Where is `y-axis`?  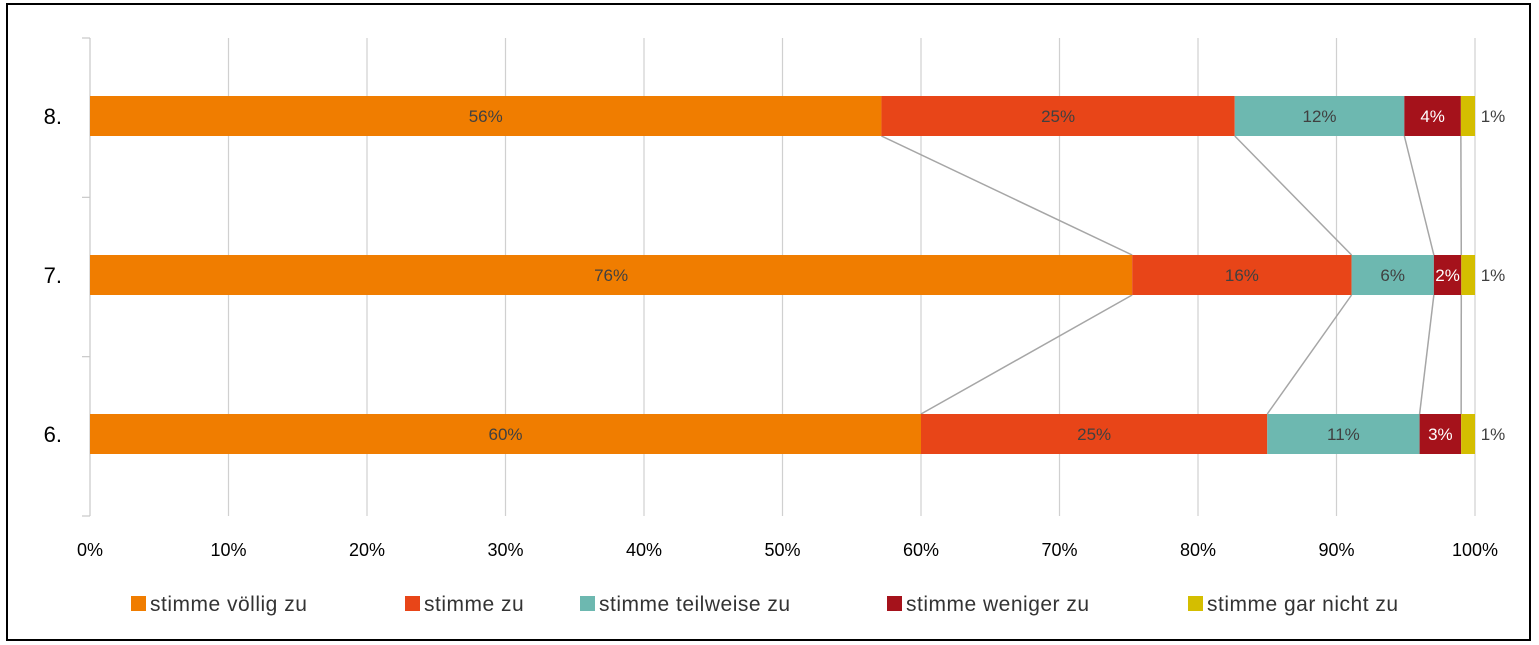 y-axis is located at coordinates (86, 277).